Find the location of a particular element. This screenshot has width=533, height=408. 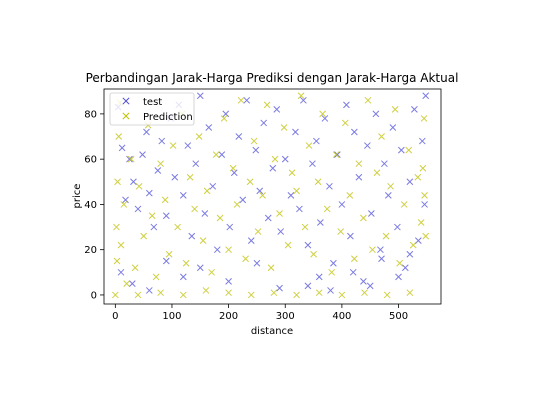

legend-marker-prediction is located at coordinates (126, 116).